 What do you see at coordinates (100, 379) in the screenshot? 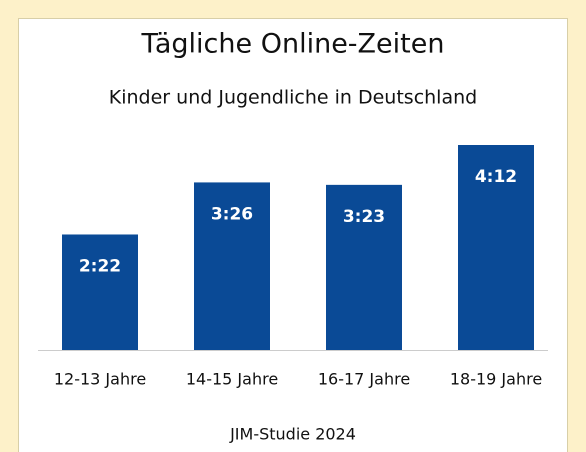
I see `x-tick-label: 12-13 Jahre` at bounding box center [100, 379].